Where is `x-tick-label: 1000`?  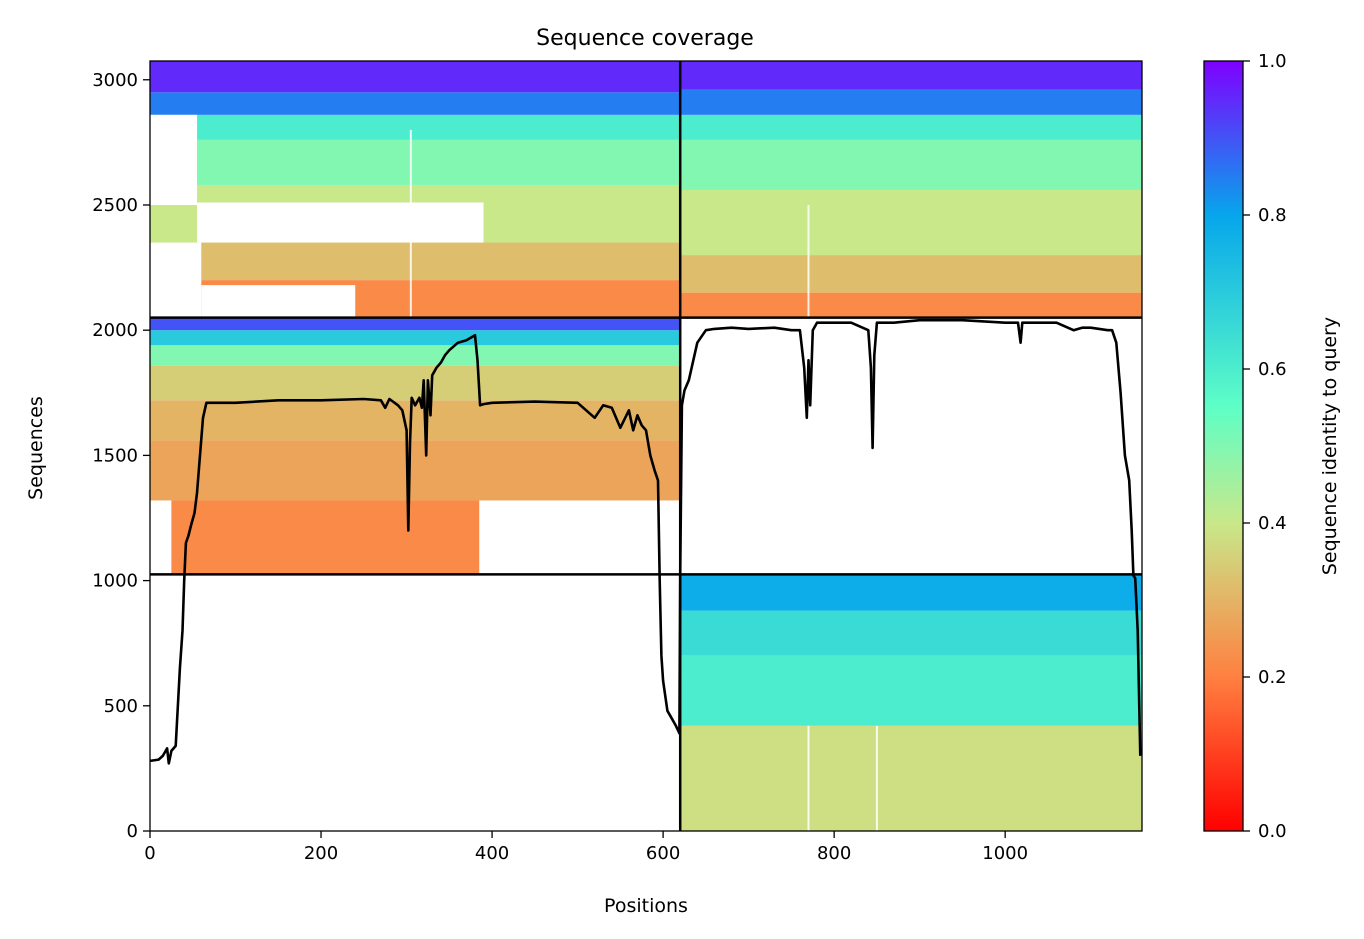 x-tick-label: 1000 is located at coordinates (1005, 853).